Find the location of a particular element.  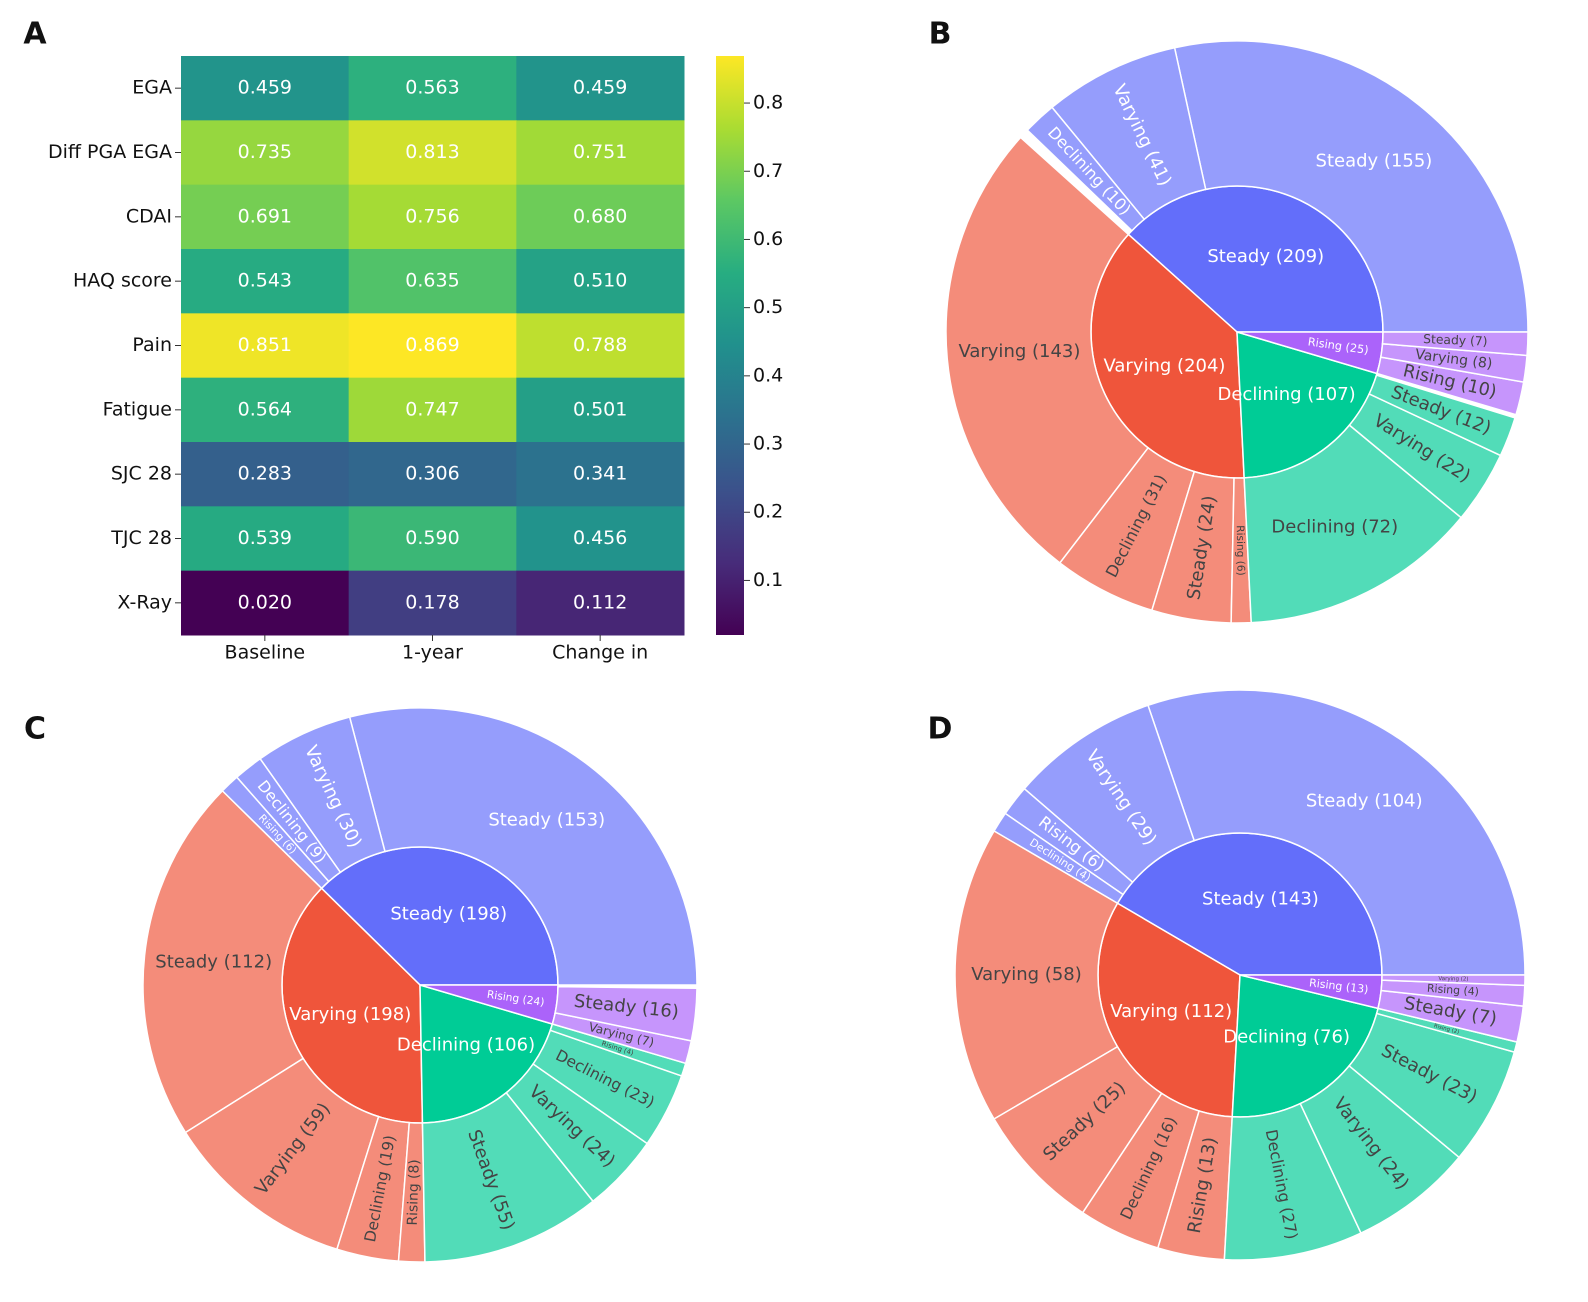

cell-label: 0.283 is located at coordinates (265, 474).